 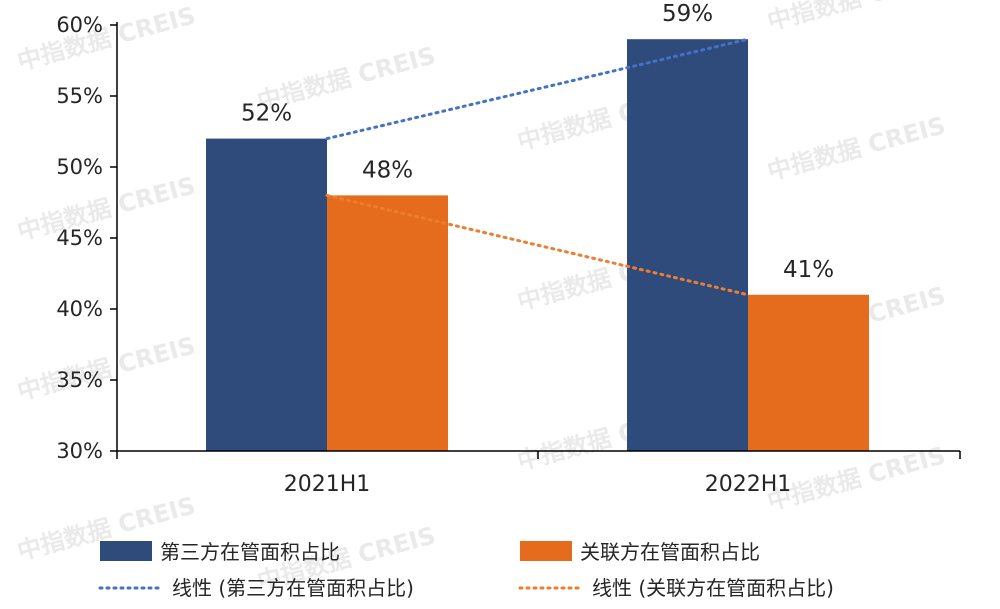 I want to click on data-label: 59%, so click(x=687, y=14).